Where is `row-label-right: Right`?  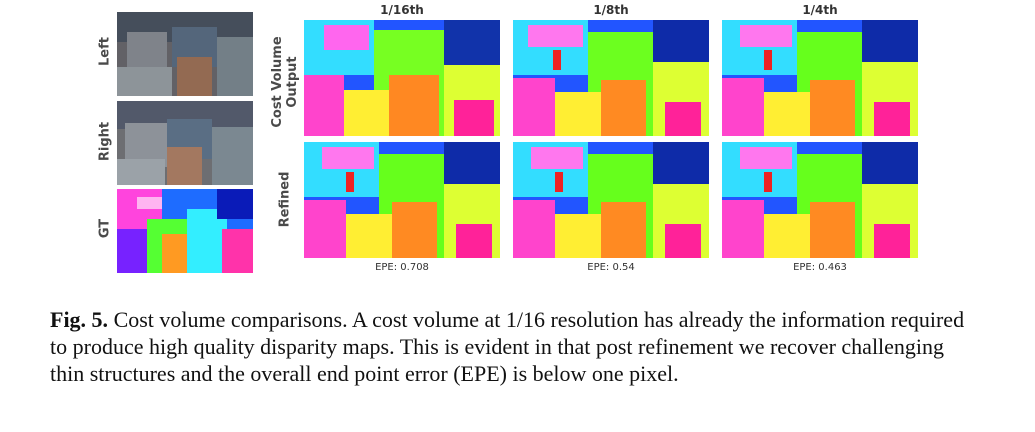 row-label-right: Right is located at coordinates (105, 141).